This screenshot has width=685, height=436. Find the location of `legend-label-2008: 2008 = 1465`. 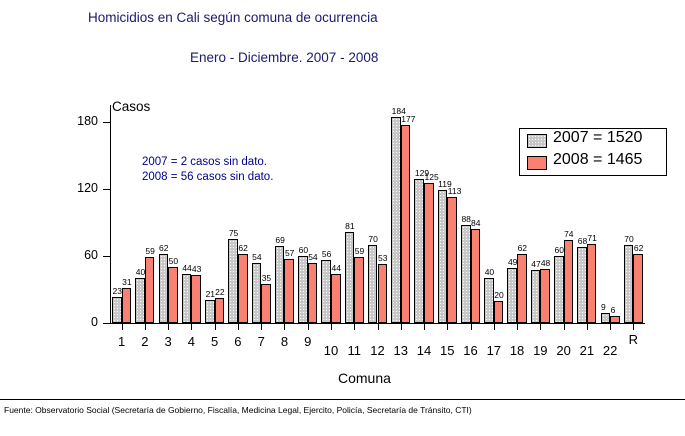

legend-label-2008: 2008 = 1465 is located at coordinates (598, 159).